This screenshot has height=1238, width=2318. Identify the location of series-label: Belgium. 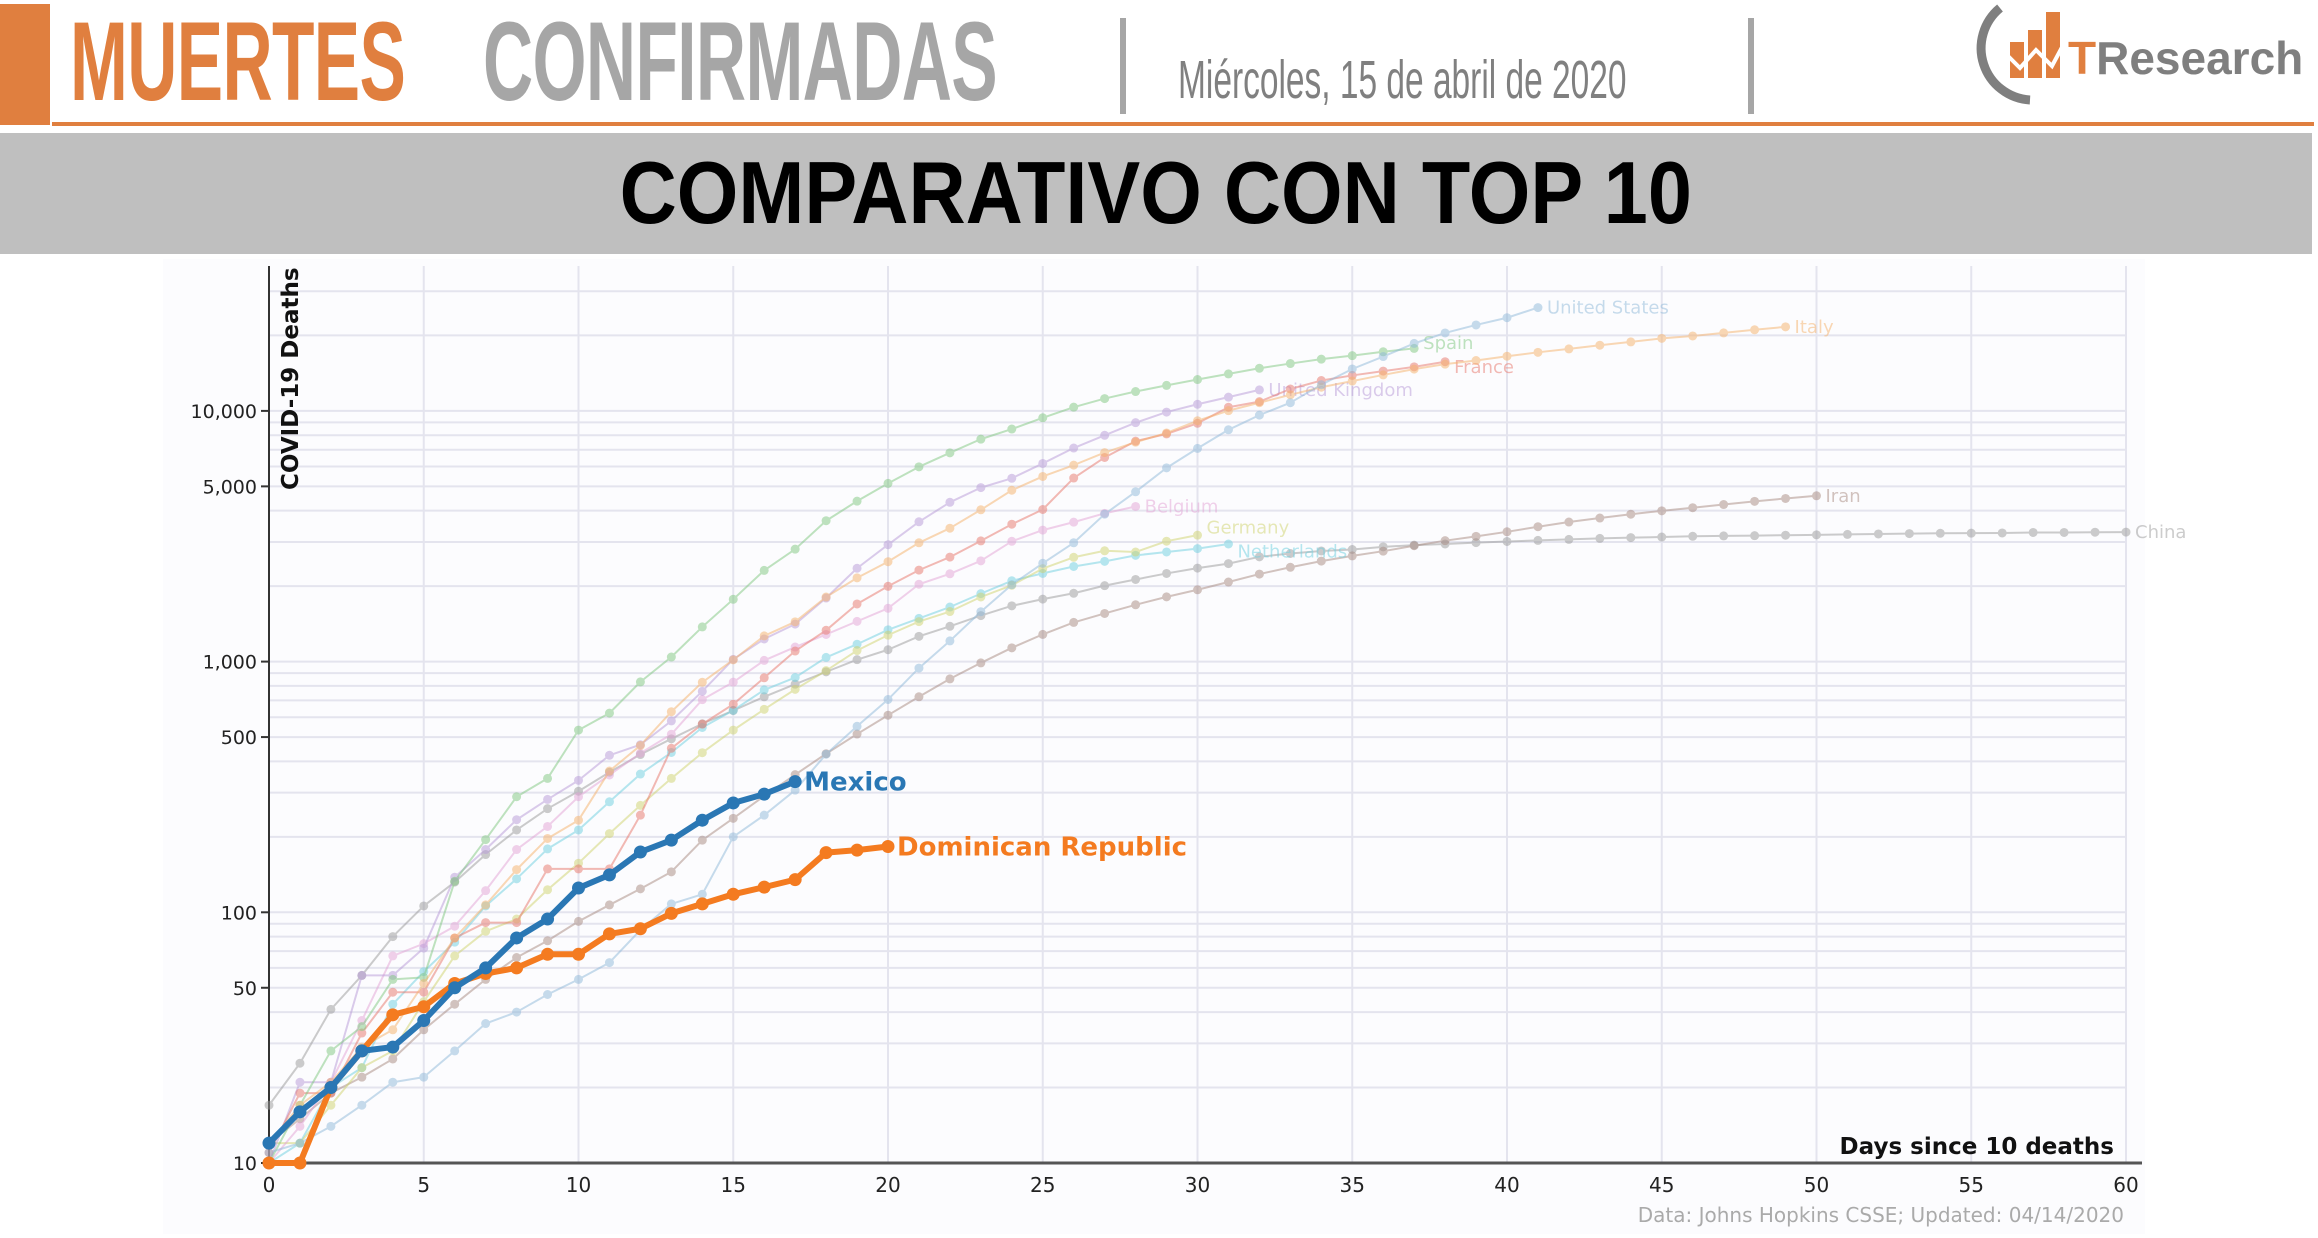
(1182, 506).